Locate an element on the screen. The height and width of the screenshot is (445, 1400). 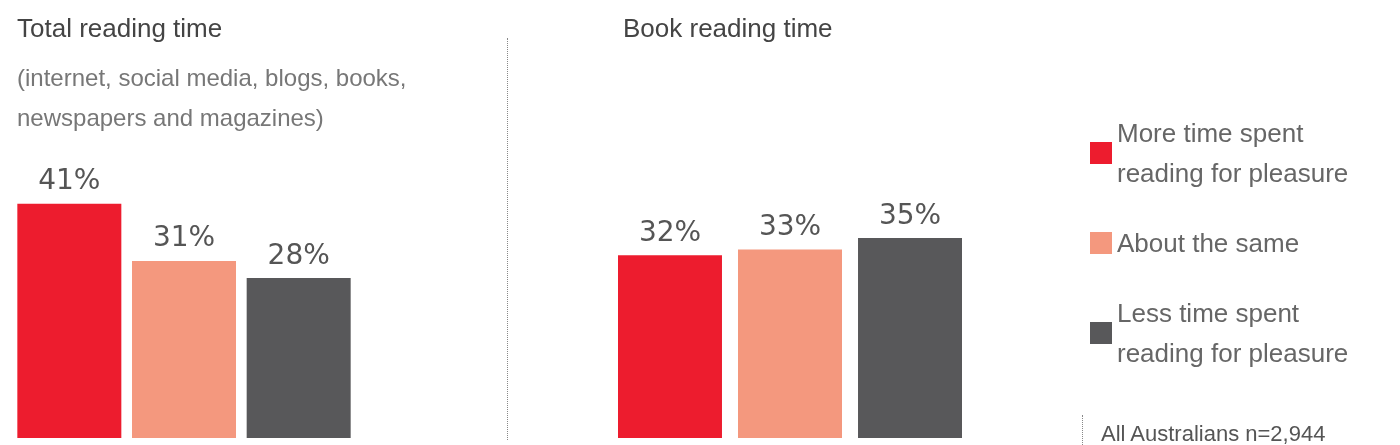
legend-label: About the same is located at coordinates (1208, 243).